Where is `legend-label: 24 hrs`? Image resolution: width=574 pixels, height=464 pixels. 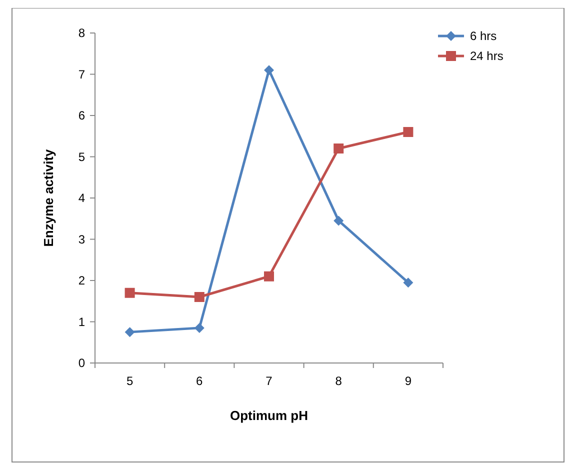
legend-label: 24 hrs is located at coordinates (487, 56).